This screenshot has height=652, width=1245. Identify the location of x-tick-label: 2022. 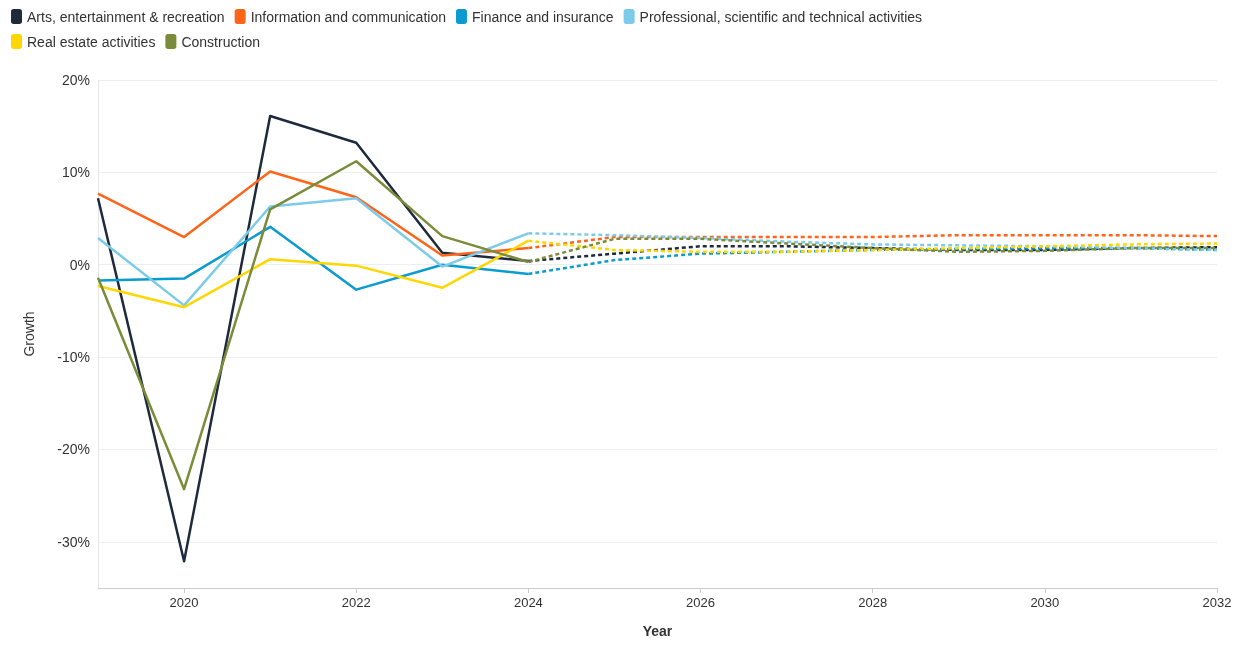
(356, 602).